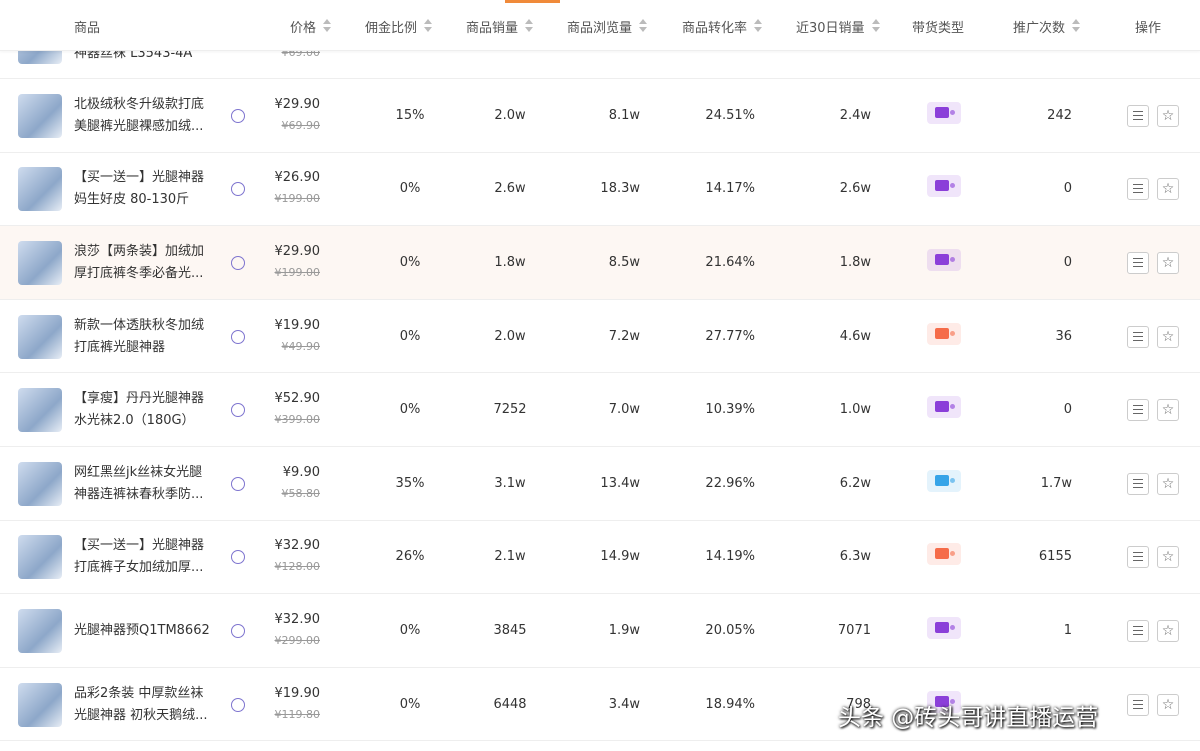 This screenshot has height=751, width=1200. What do you see at coordinates (1067, 262) in the screenshot?
I see `promotion-count: 0` at bounding box center [1067, 262].